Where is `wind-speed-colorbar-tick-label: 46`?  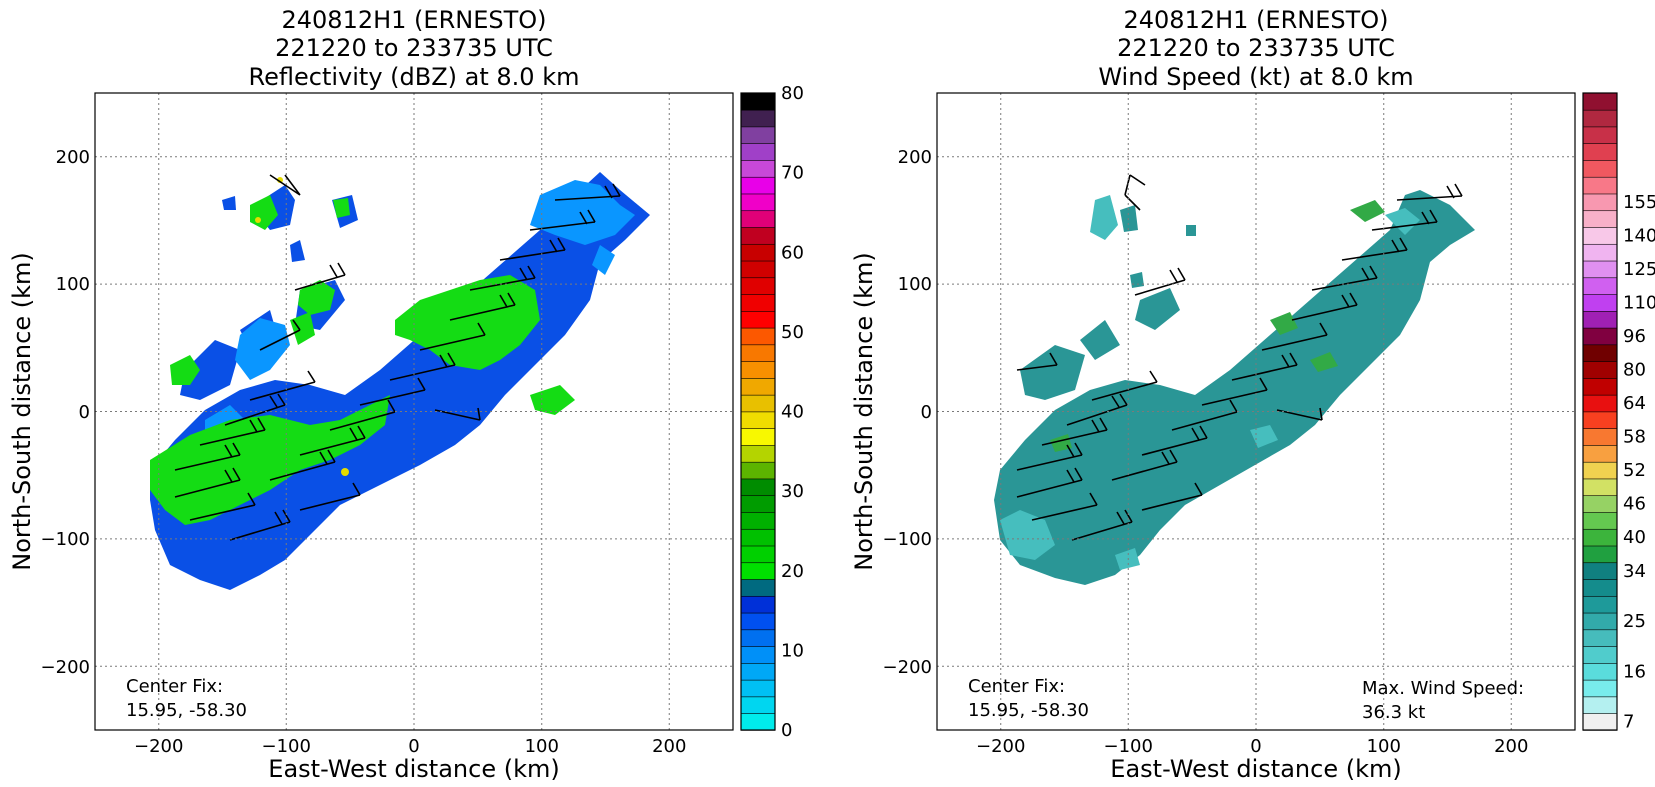
wind-speed-colorbar-tick-label: 46 is located at coordinates (1634, 504).